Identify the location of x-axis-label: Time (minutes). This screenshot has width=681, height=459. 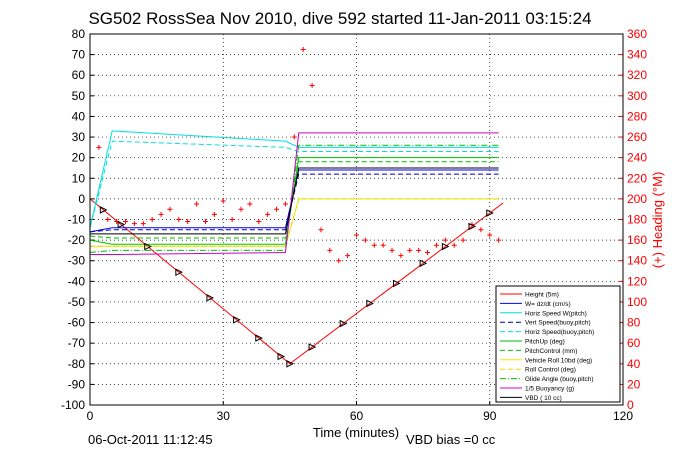
(356, 432).